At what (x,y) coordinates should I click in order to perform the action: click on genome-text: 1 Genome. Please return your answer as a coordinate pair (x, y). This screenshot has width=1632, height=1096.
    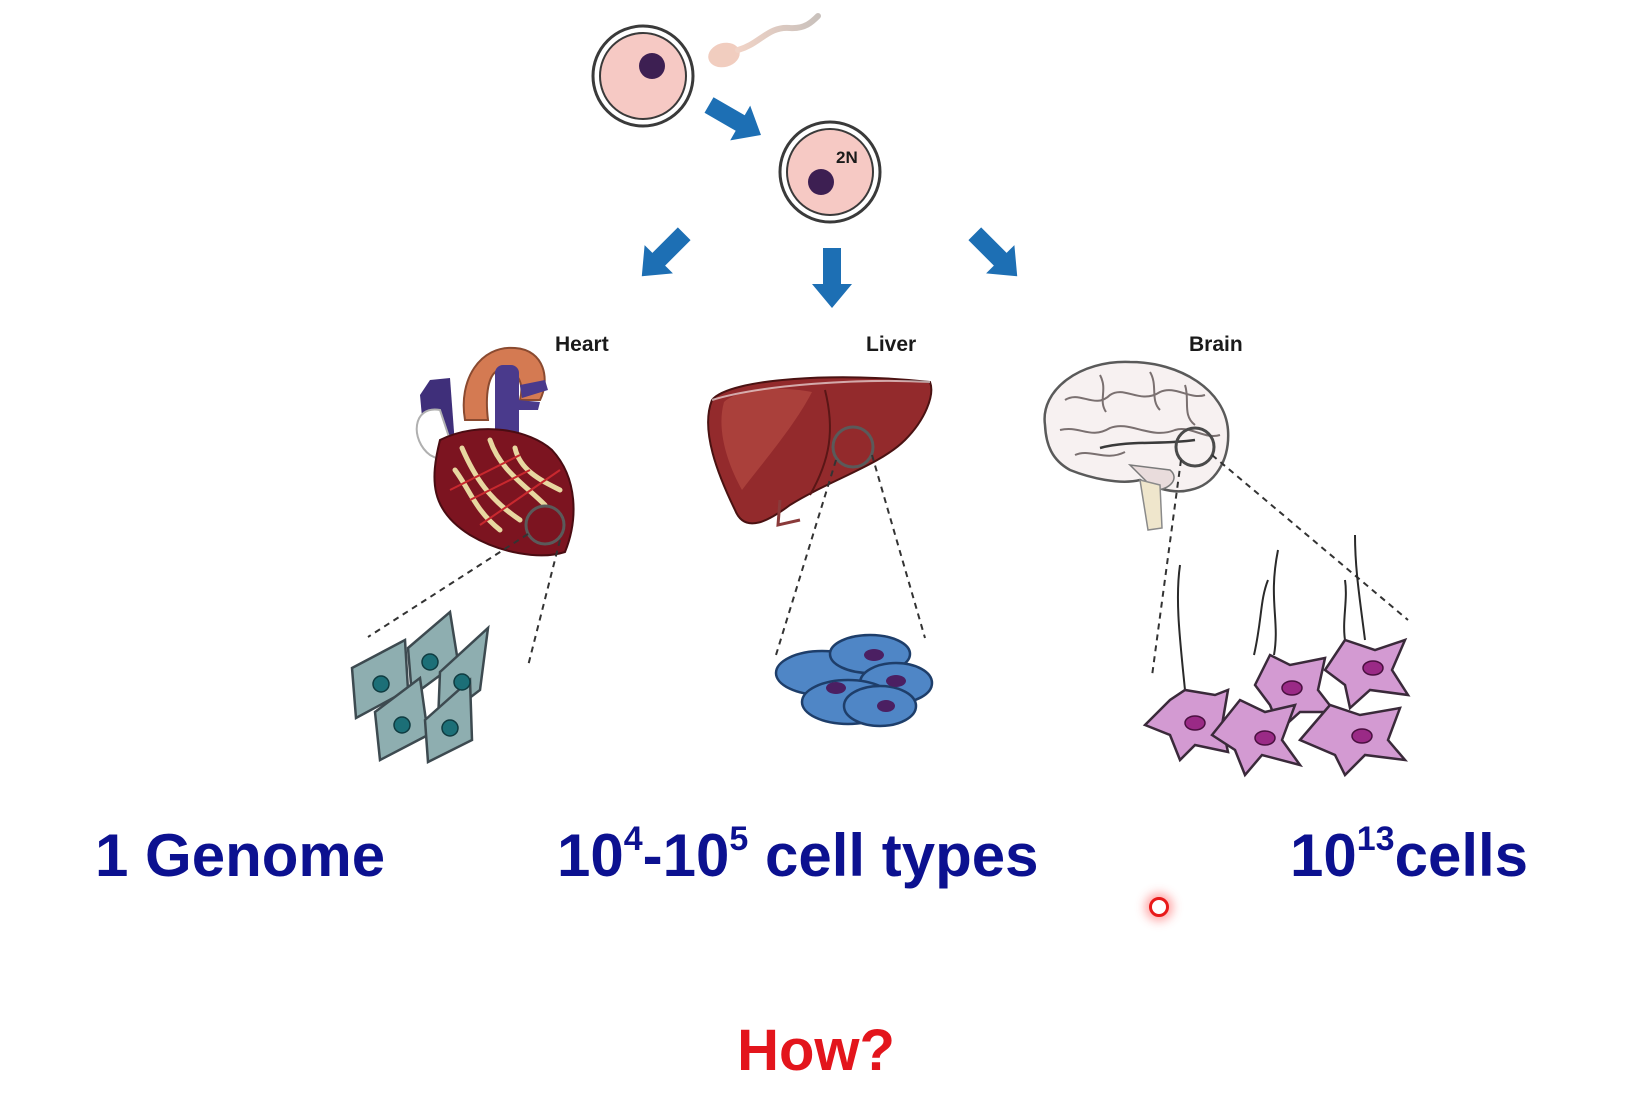
    Looking at the image, I should click on (240, 855).